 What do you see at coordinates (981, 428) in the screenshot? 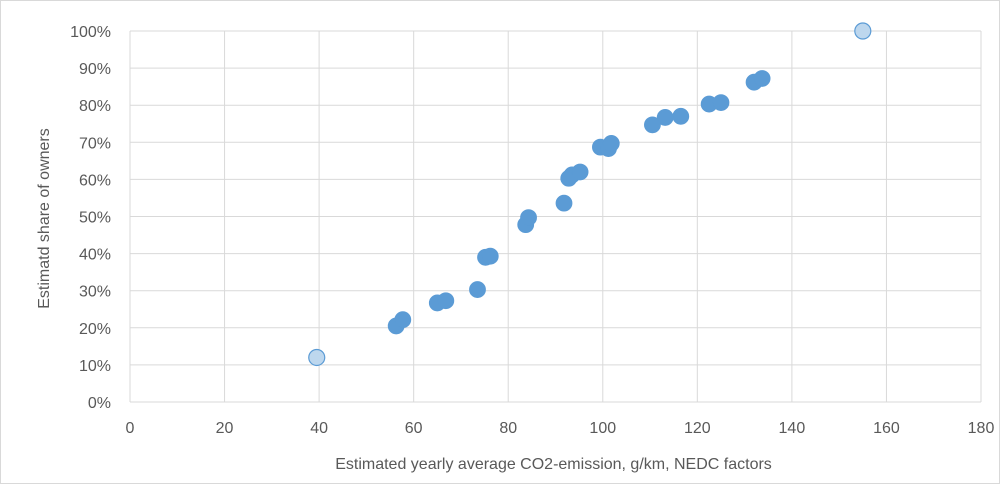
I see `x-tick-label: 180` at bounding box center [981, 428].